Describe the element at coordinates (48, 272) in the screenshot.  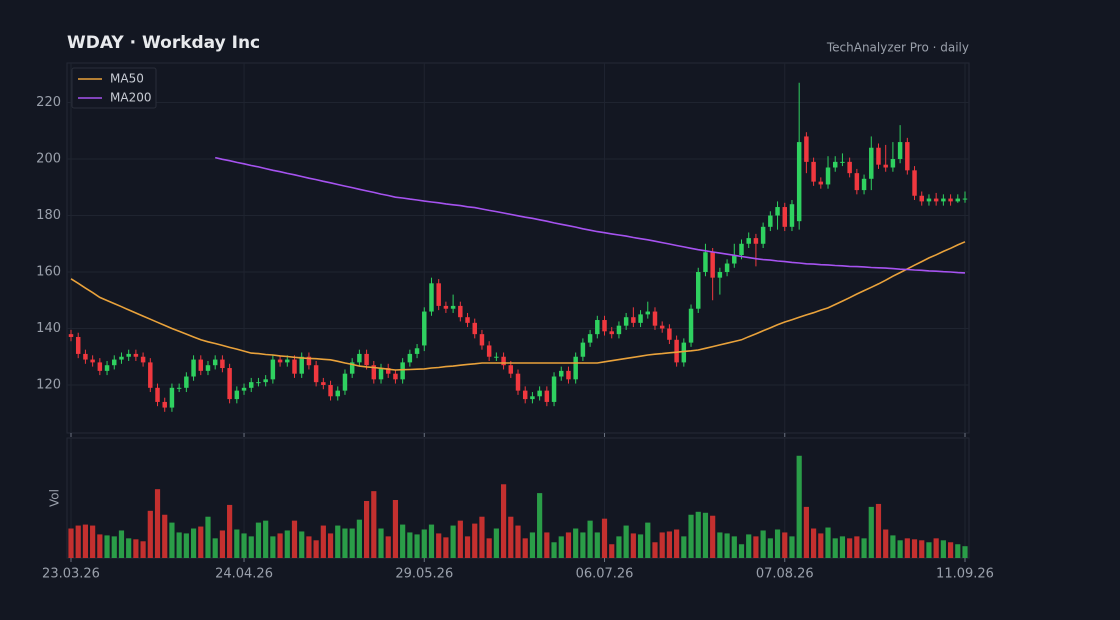
I see `y-tick-label: 160` at that location.